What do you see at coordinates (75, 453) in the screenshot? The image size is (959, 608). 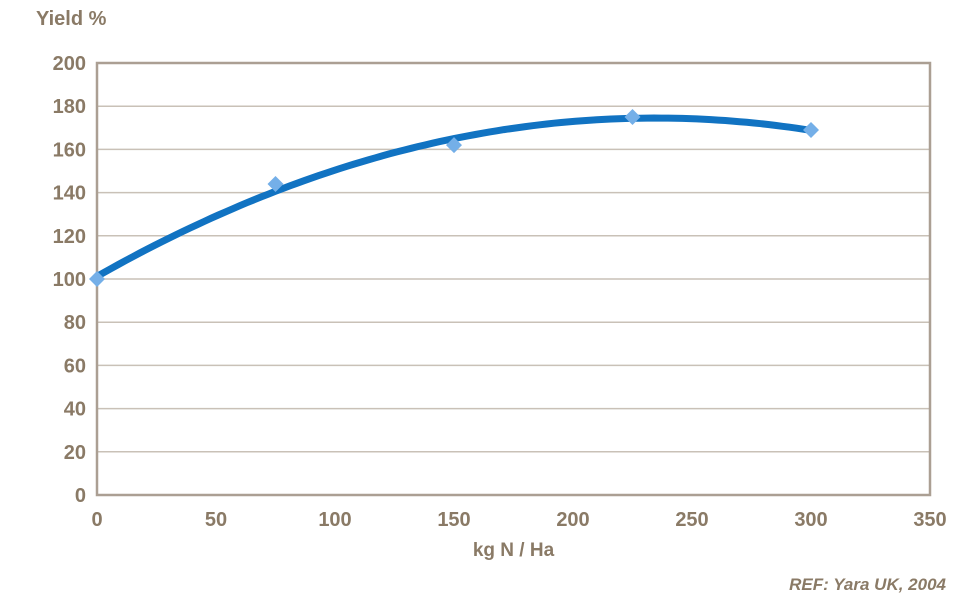 I see `y-tick-label: 20` at bounding box center [75, 453].